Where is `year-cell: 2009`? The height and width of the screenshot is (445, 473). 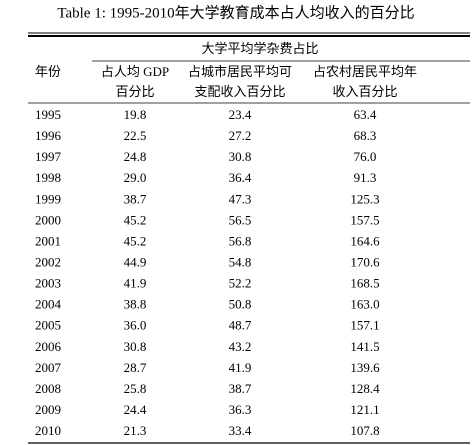
year-cell: 2009 is located at coordinates (48, 409).